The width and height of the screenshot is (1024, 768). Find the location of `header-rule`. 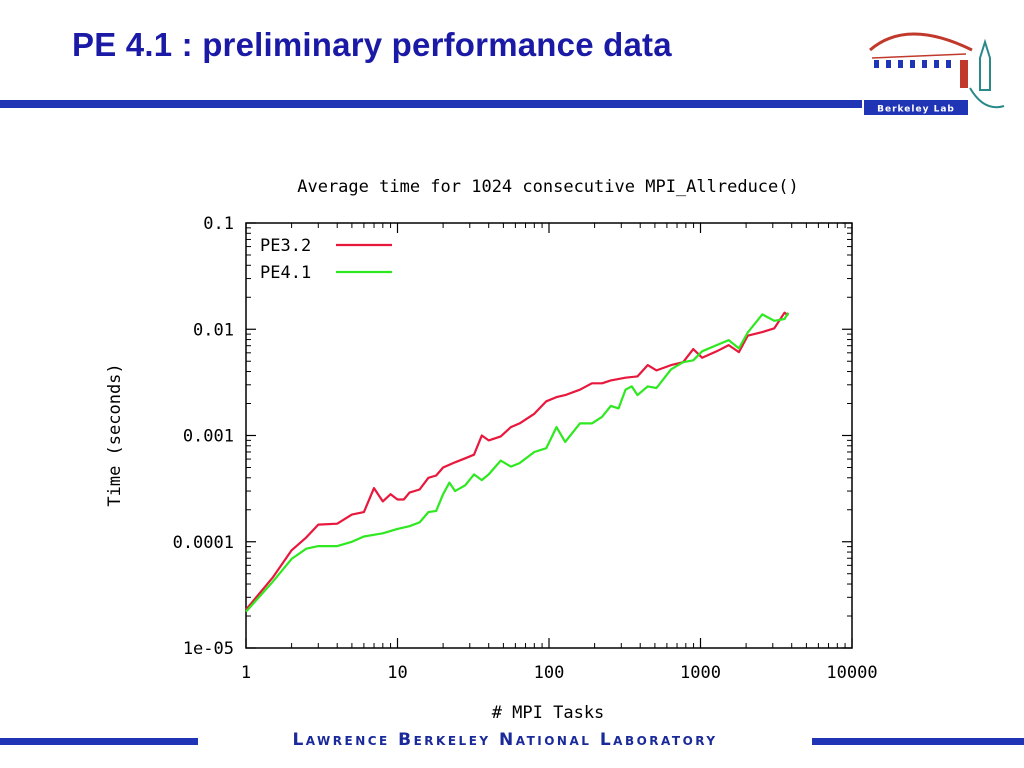

header-rule is located at coordinates (431, 104).